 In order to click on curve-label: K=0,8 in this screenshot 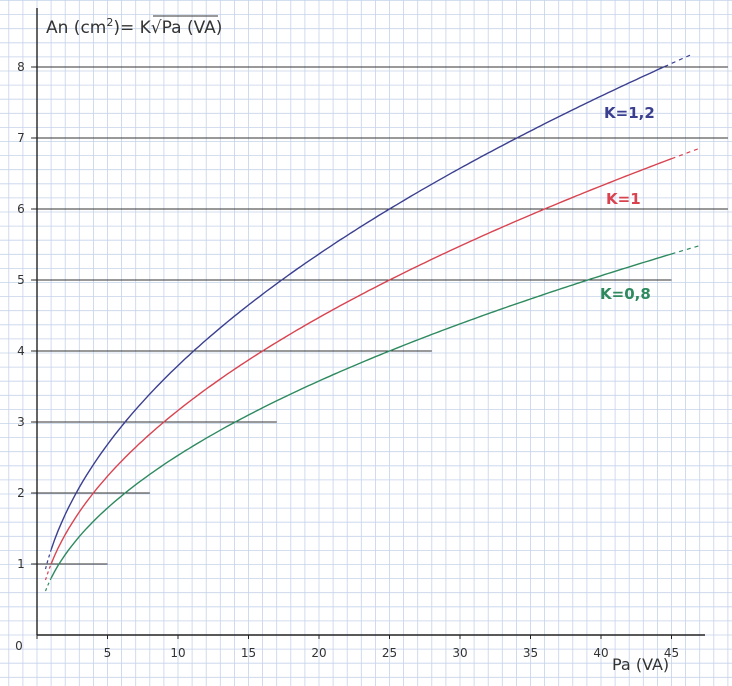, I will do `click(625, 294)`.